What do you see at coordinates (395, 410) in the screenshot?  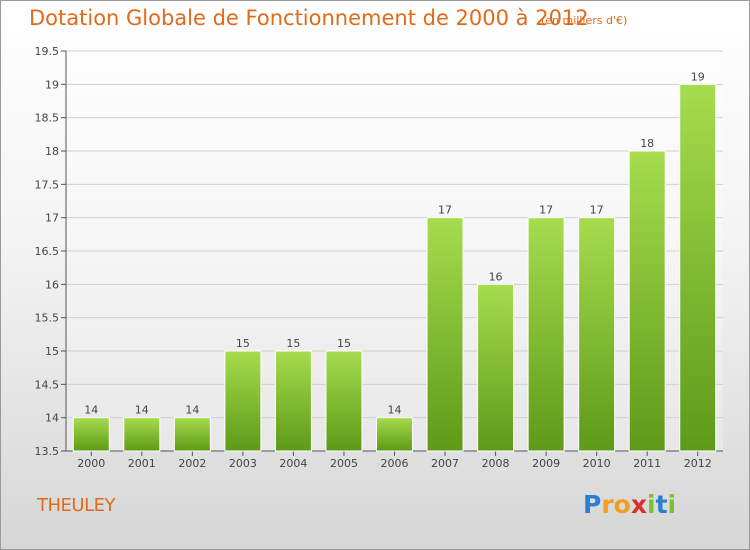 I see `data-label-2006: 14` at bounding box center [395, 410].